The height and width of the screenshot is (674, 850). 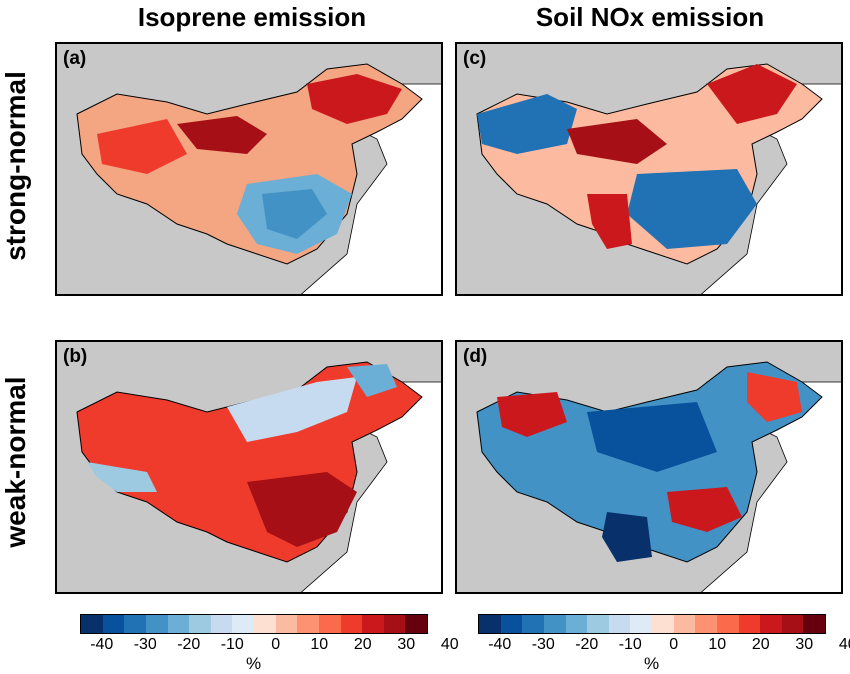 I want to click on panel-label-a: (a), so click(x=75, y=58).